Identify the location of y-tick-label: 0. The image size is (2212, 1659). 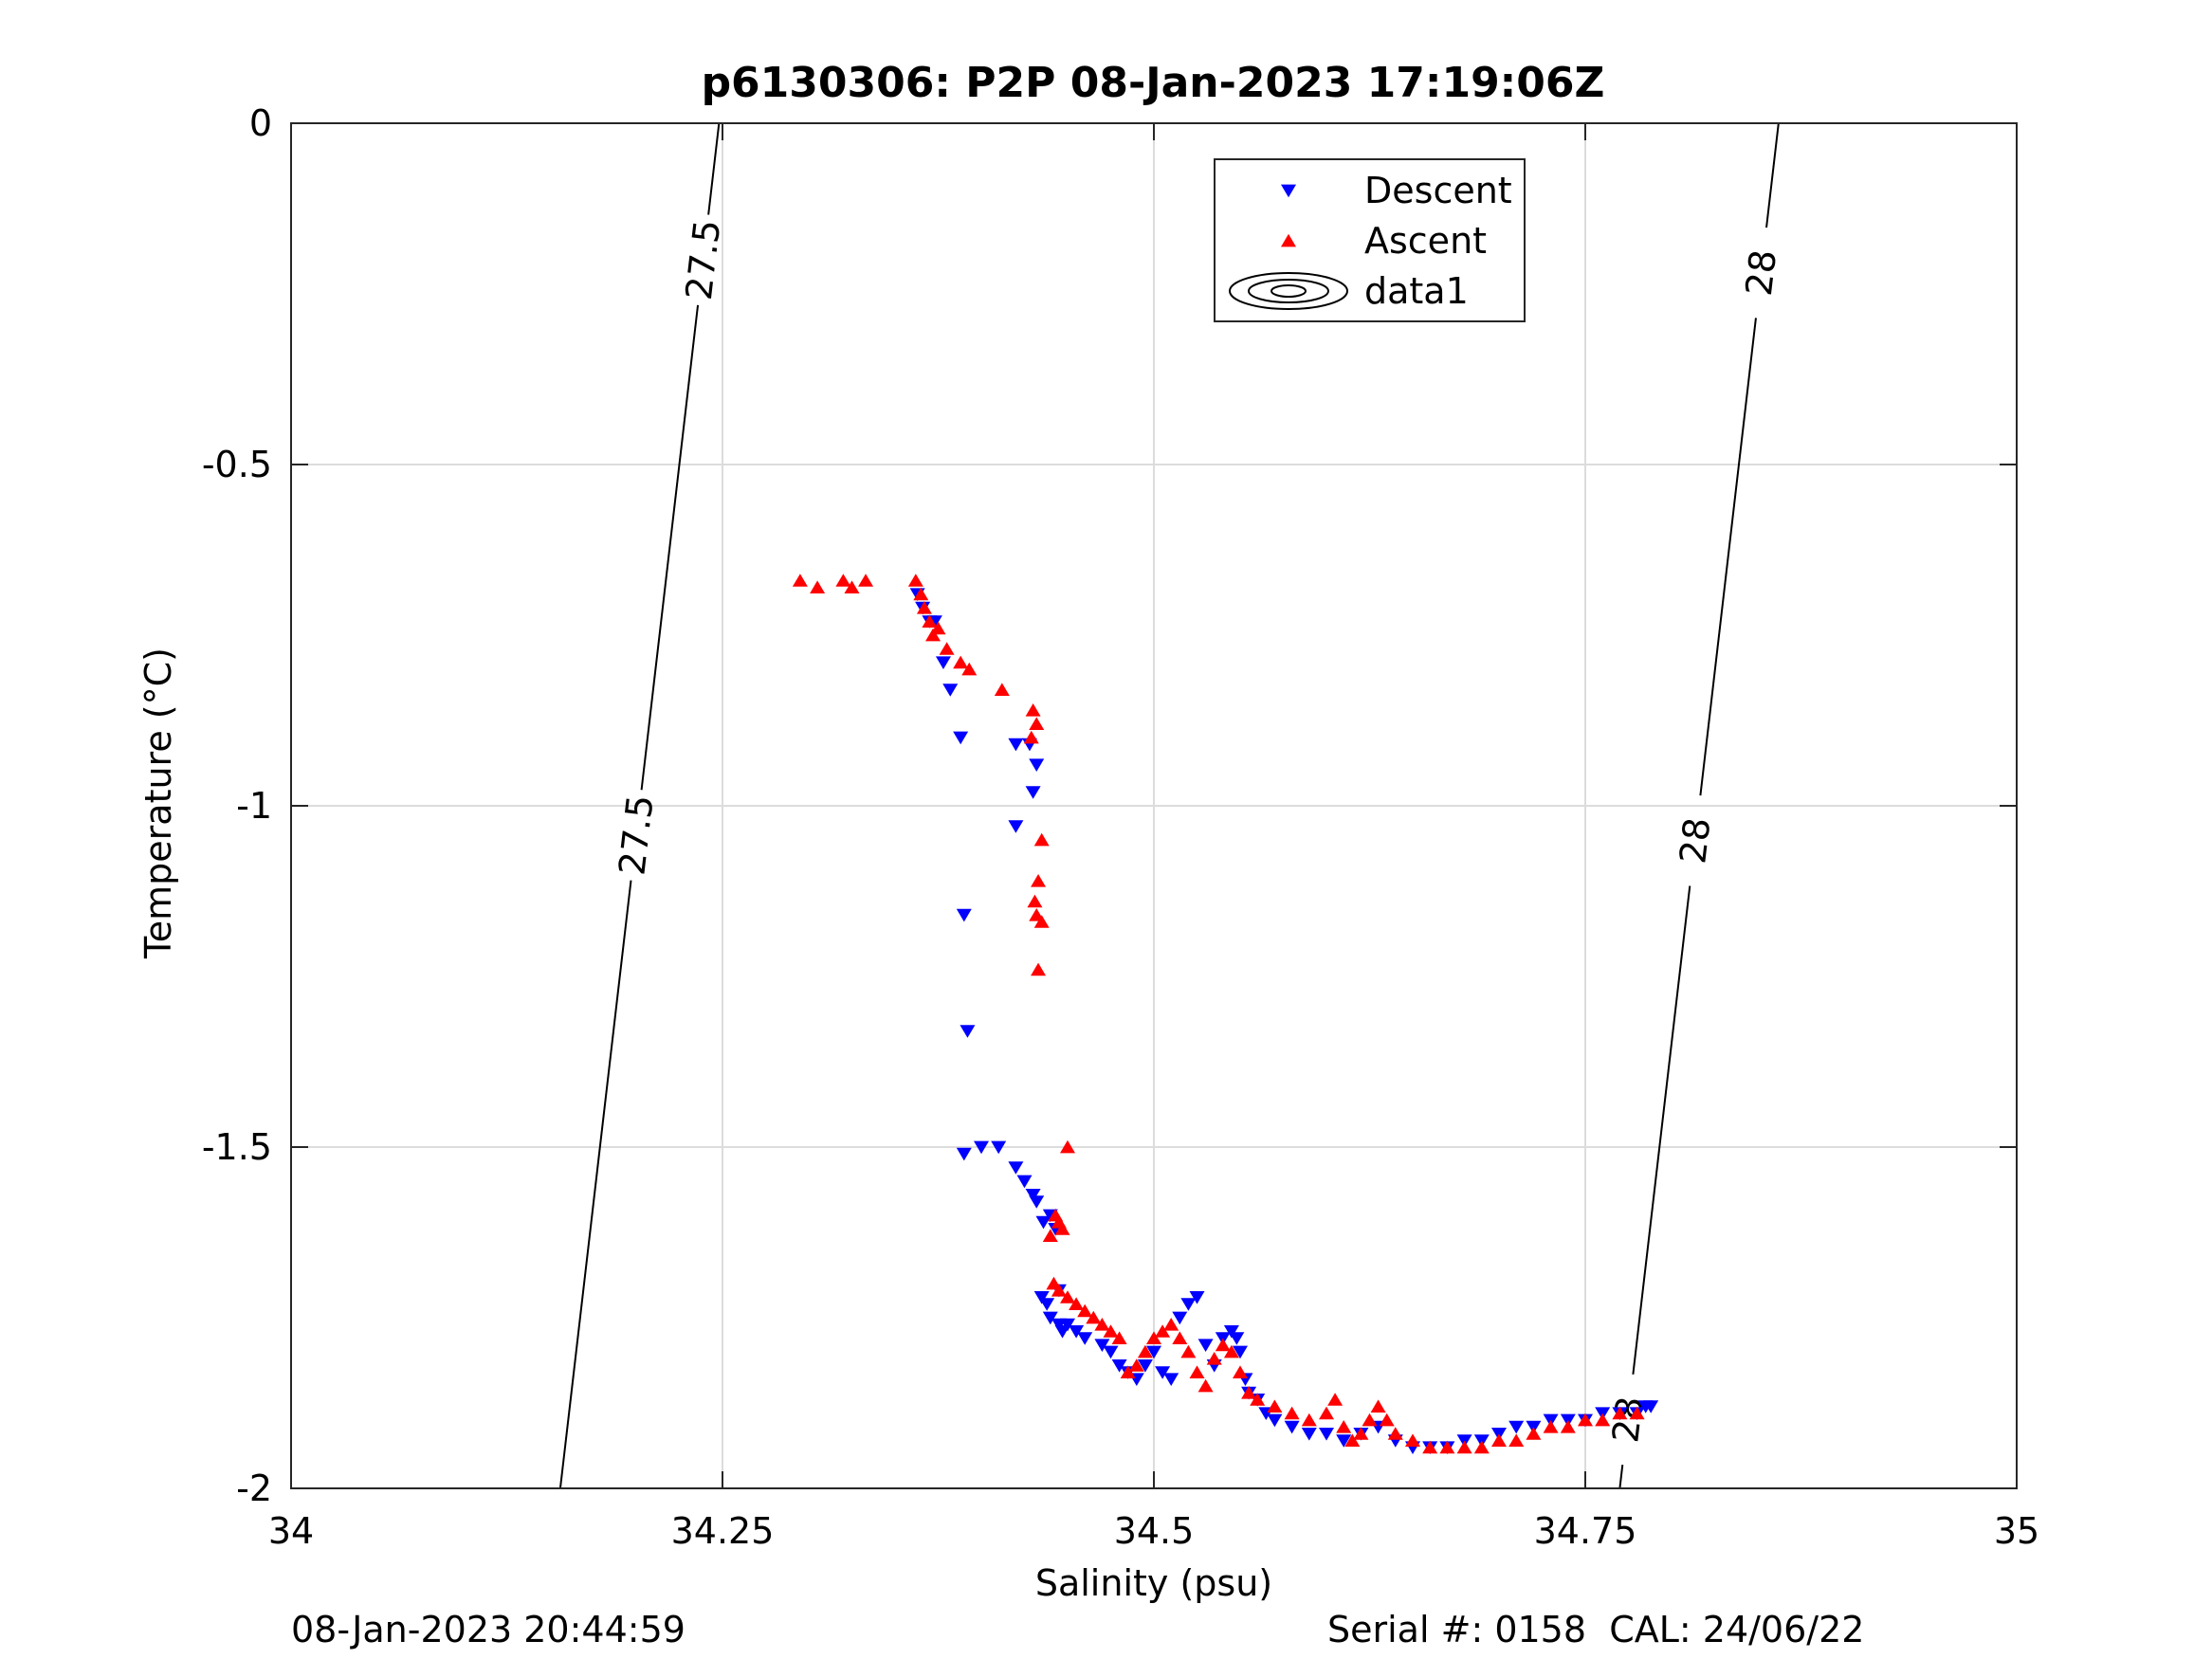
(260, 123).